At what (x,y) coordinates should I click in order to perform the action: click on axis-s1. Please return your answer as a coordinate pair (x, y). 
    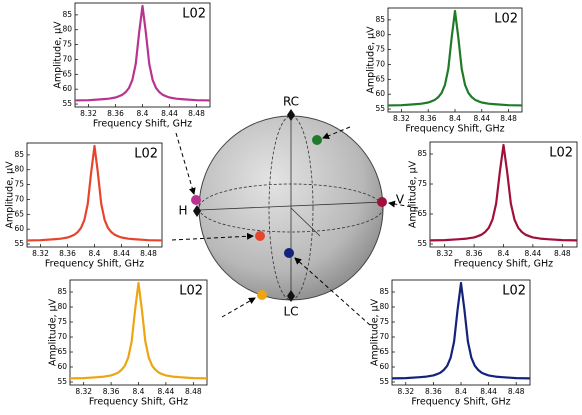
    Looking at the image, I should click on (291, 206).